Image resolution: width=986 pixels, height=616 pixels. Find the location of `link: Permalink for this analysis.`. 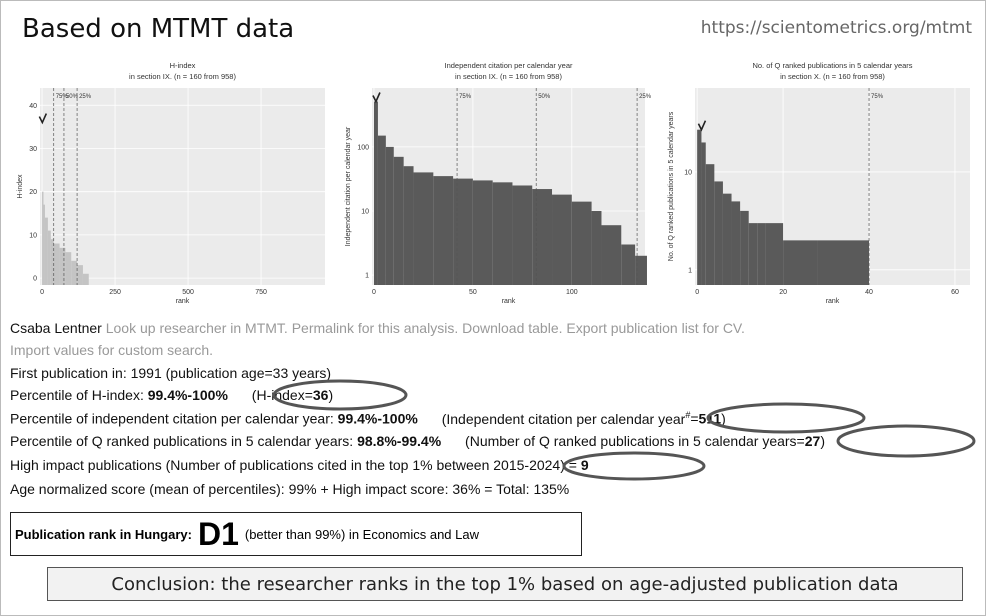

link: Permalink for this analysis. is located at coordinates (375, 328).